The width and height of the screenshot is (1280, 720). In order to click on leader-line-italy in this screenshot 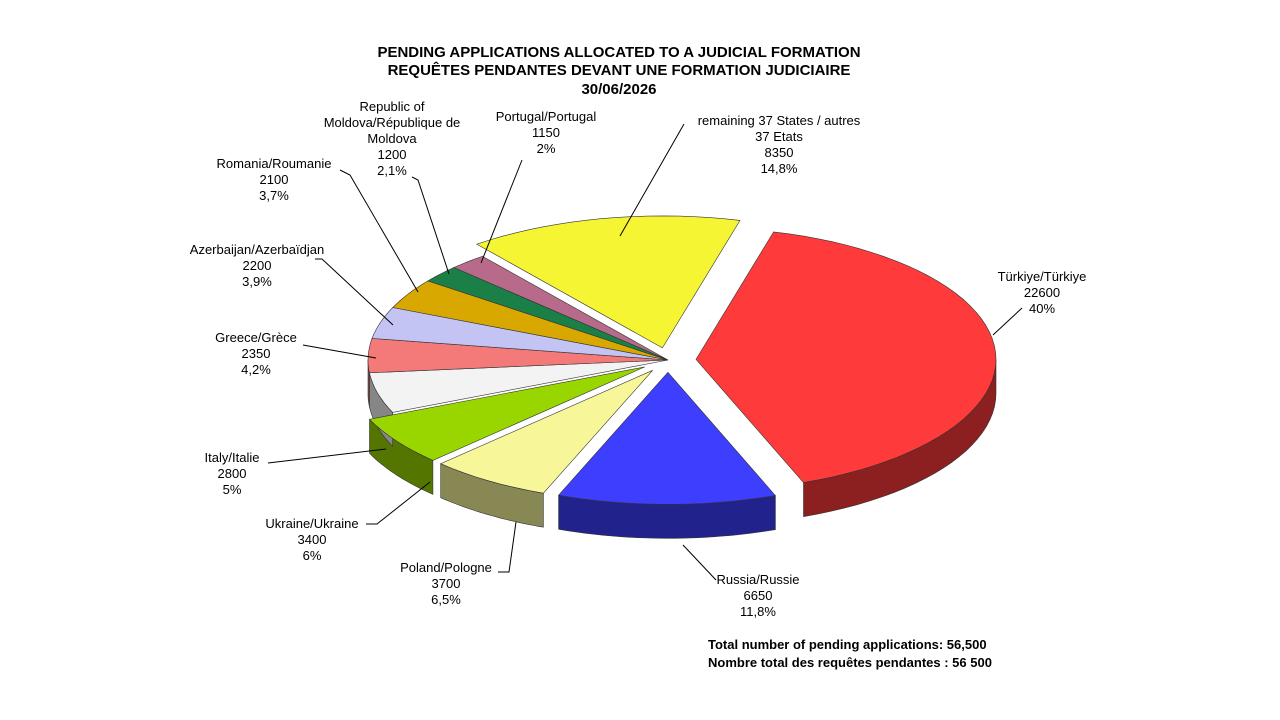, I will do `click(327, 456)`.